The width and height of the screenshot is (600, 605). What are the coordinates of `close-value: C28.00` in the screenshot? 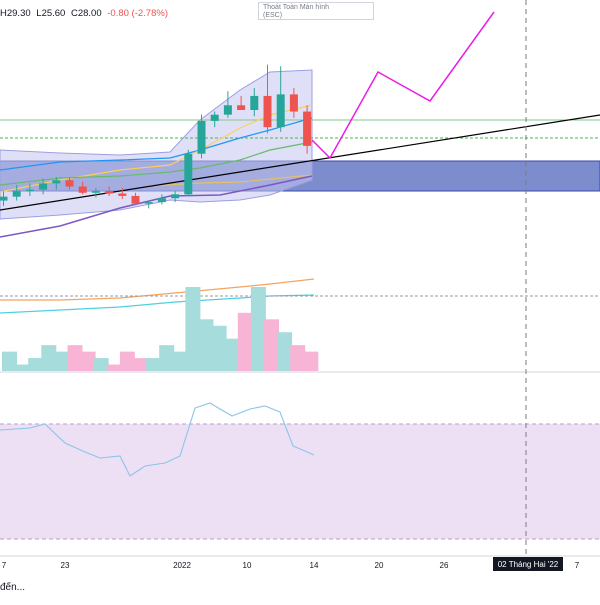 It's located at (86, 13).